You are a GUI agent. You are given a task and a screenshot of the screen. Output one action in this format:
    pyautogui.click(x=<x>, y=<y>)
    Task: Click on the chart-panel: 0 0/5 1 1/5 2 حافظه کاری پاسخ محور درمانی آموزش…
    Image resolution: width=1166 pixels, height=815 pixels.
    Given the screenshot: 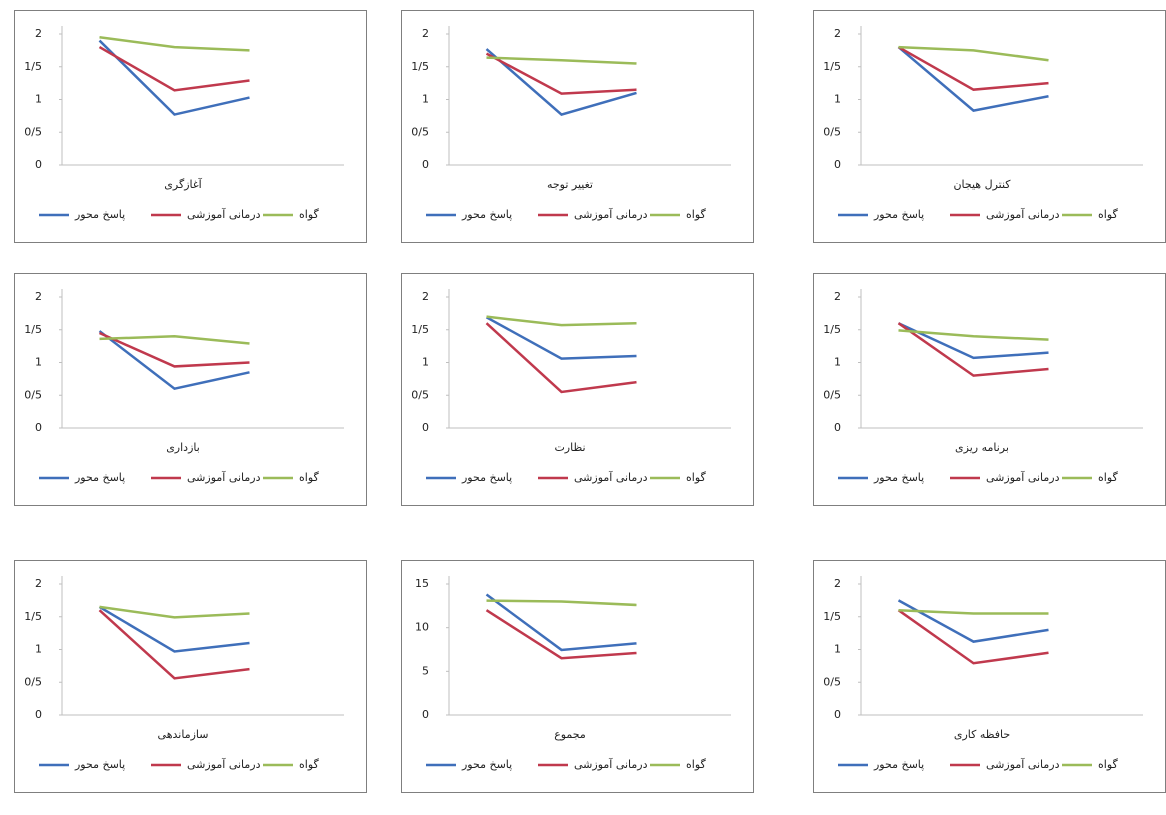 What is the action you would take?
    pyautogui.click(x=989, y=676)
    